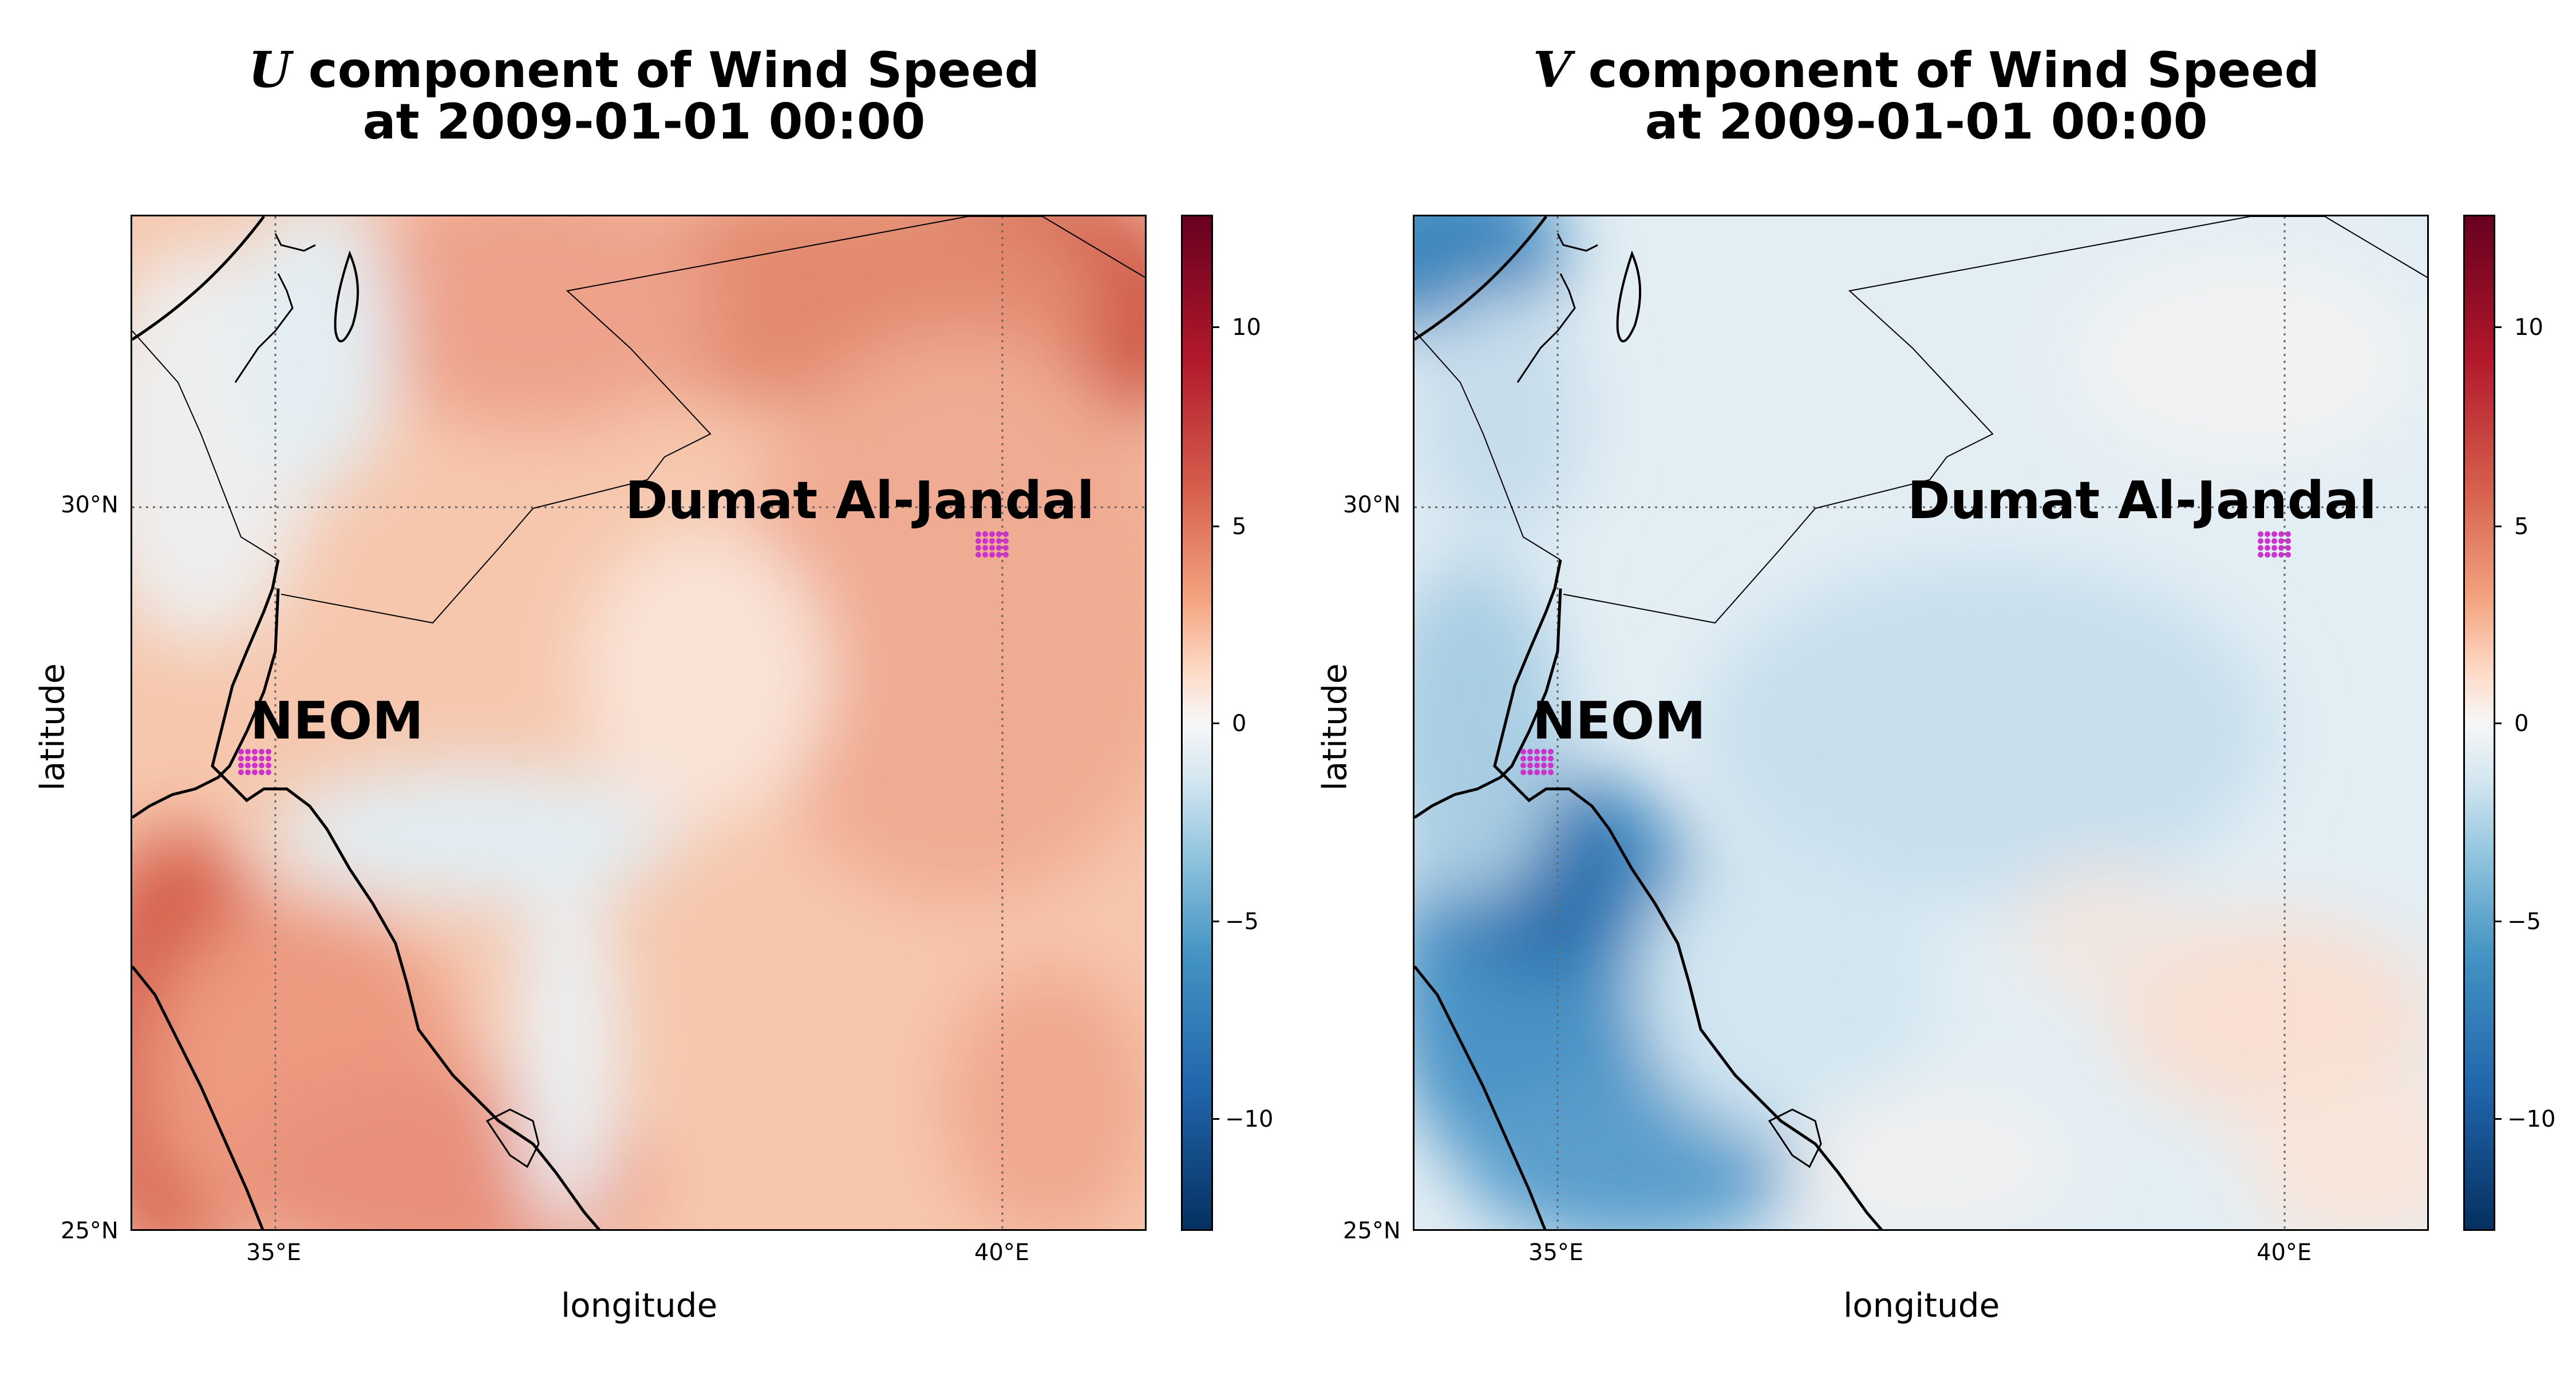 The height and width of the screenshot is (1374, 2576). I want to click on u-island, so click(512, 1138).